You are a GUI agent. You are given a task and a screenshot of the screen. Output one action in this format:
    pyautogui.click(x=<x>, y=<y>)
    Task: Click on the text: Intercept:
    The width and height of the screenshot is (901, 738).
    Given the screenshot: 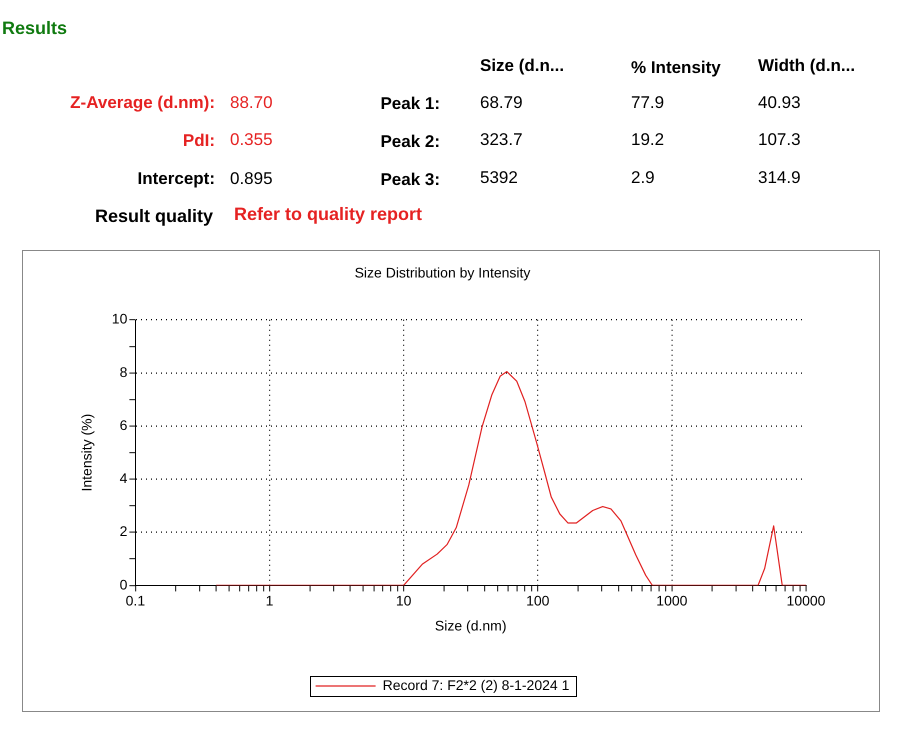 What is the action you would take?
    pyautogui.click(x=176, y=179)
    